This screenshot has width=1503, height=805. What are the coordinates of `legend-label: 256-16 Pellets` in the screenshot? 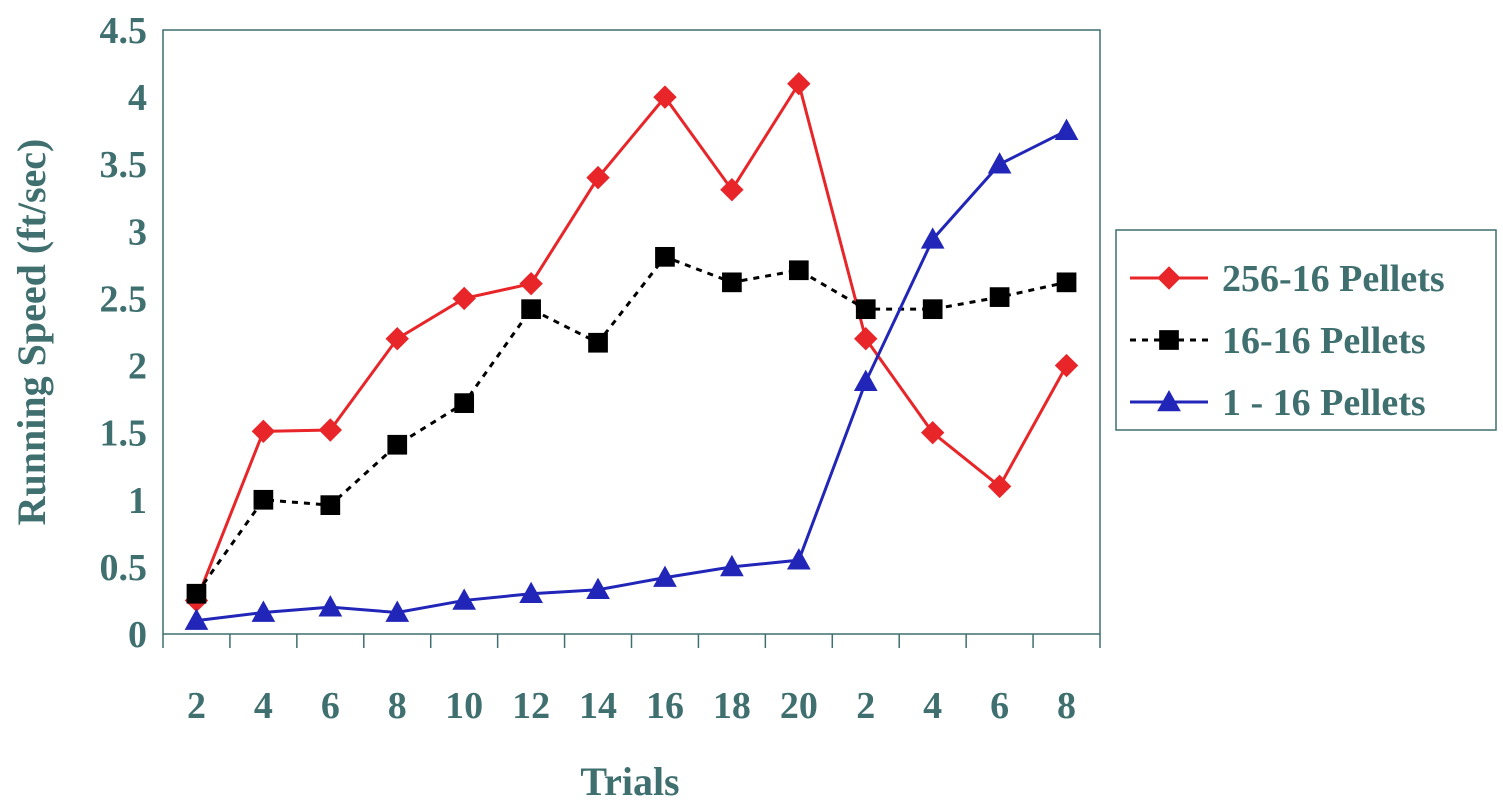 It's located at (1333, 279).